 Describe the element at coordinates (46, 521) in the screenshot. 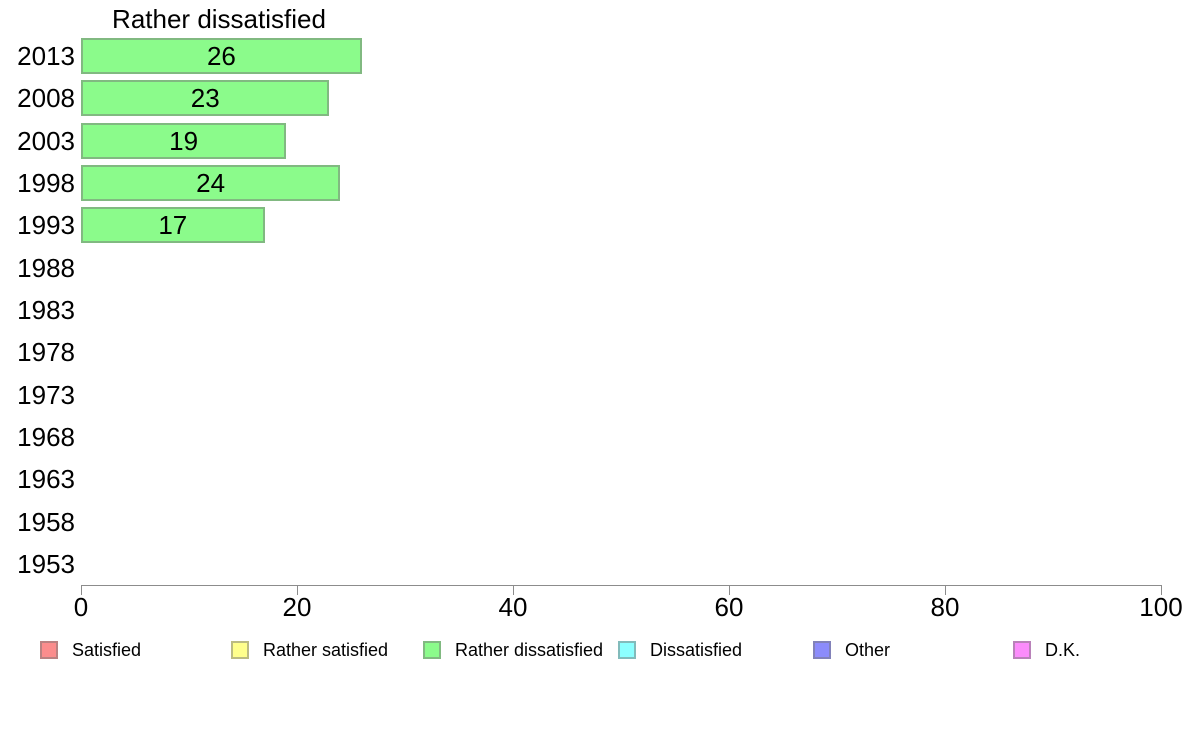

I see `y-axis-label: 1958` at that location.